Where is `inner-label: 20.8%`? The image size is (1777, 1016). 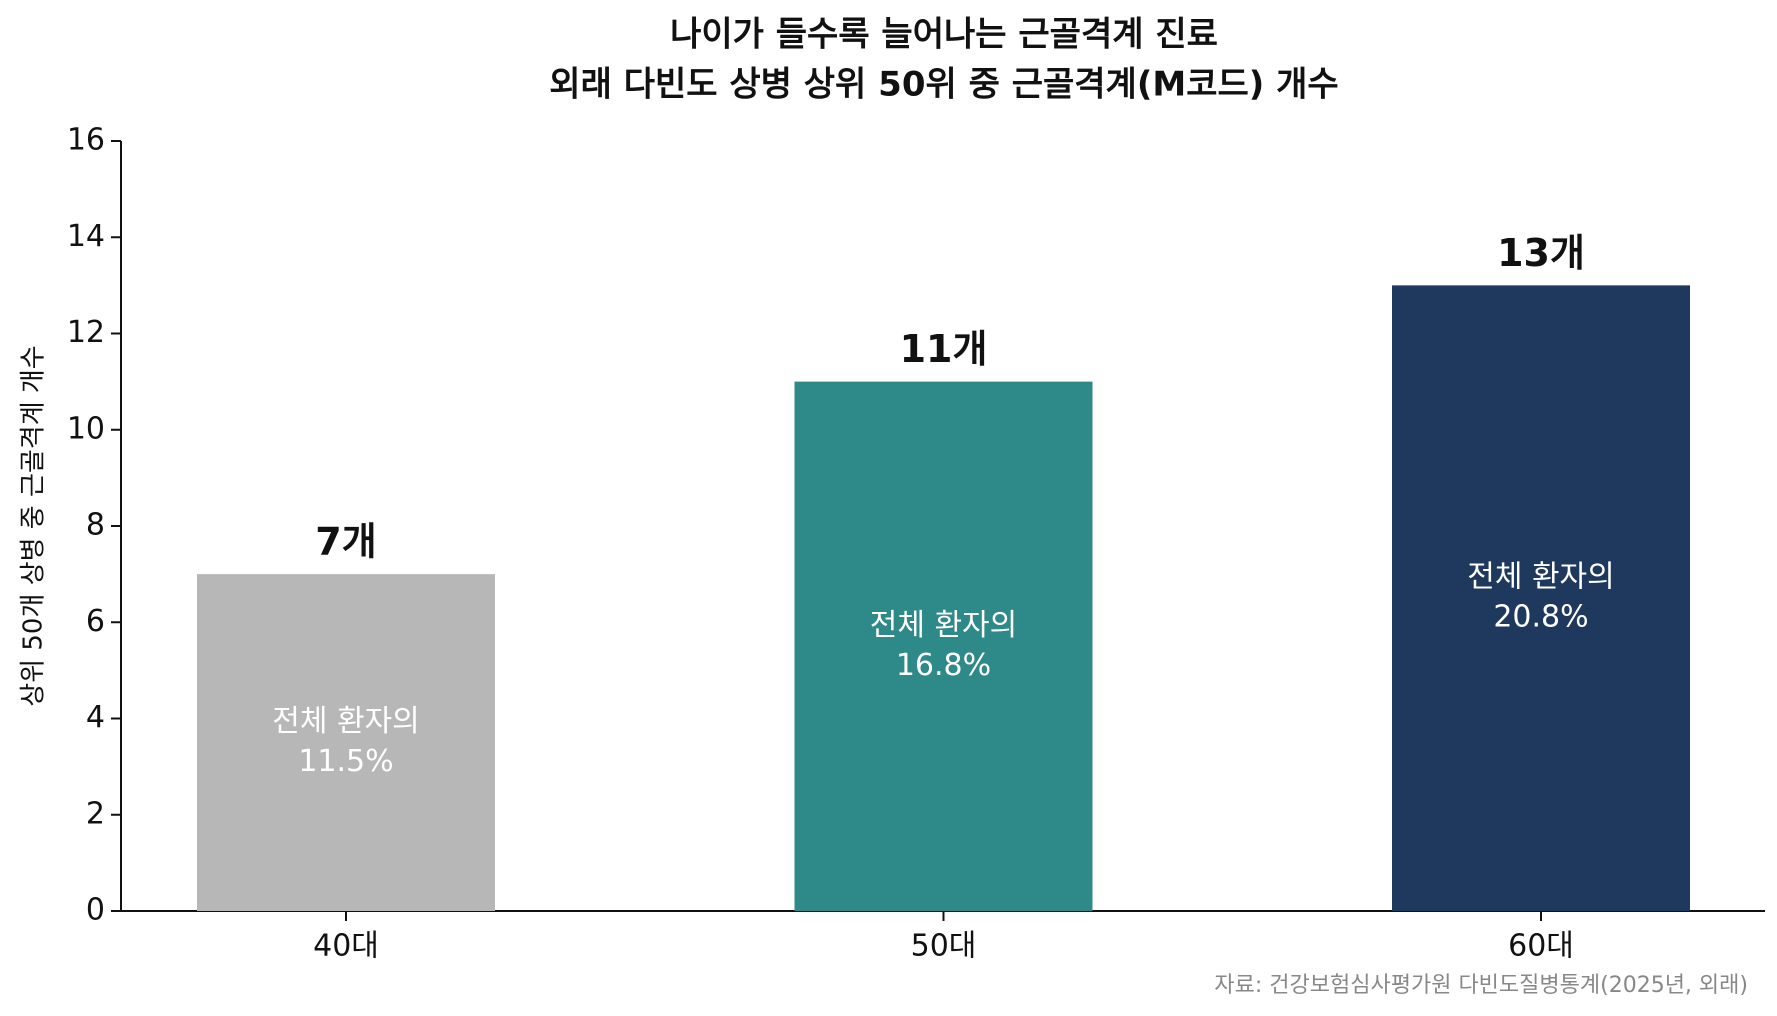 inner-label: 20.8% is located at coordinates (1540, 617).